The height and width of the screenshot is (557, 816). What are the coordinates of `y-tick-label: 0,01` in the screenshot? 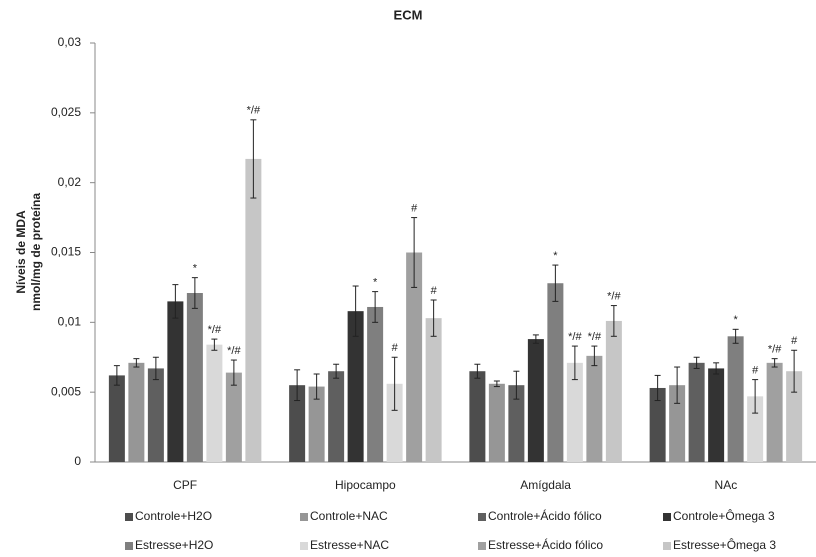 It's located at (70, 322).